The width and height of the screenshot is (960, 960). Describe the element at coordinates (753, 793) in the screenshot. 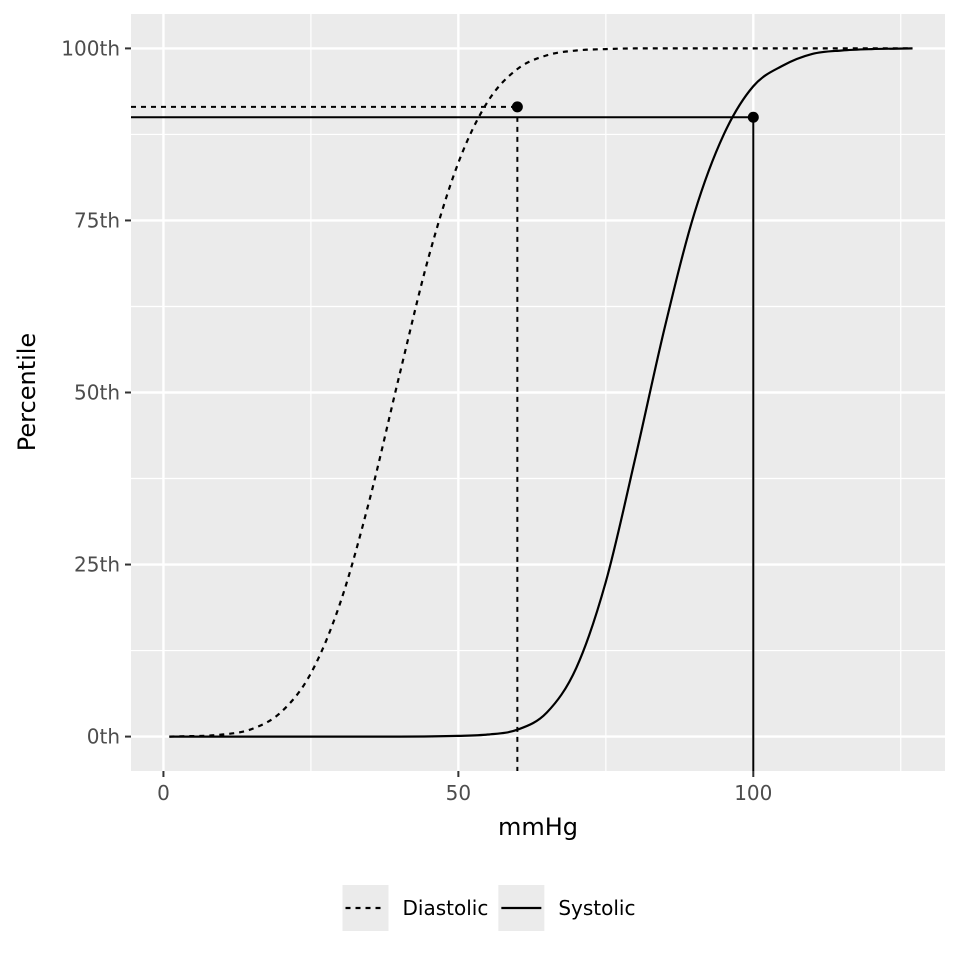

I see `x-tick-label: 100` at that location.